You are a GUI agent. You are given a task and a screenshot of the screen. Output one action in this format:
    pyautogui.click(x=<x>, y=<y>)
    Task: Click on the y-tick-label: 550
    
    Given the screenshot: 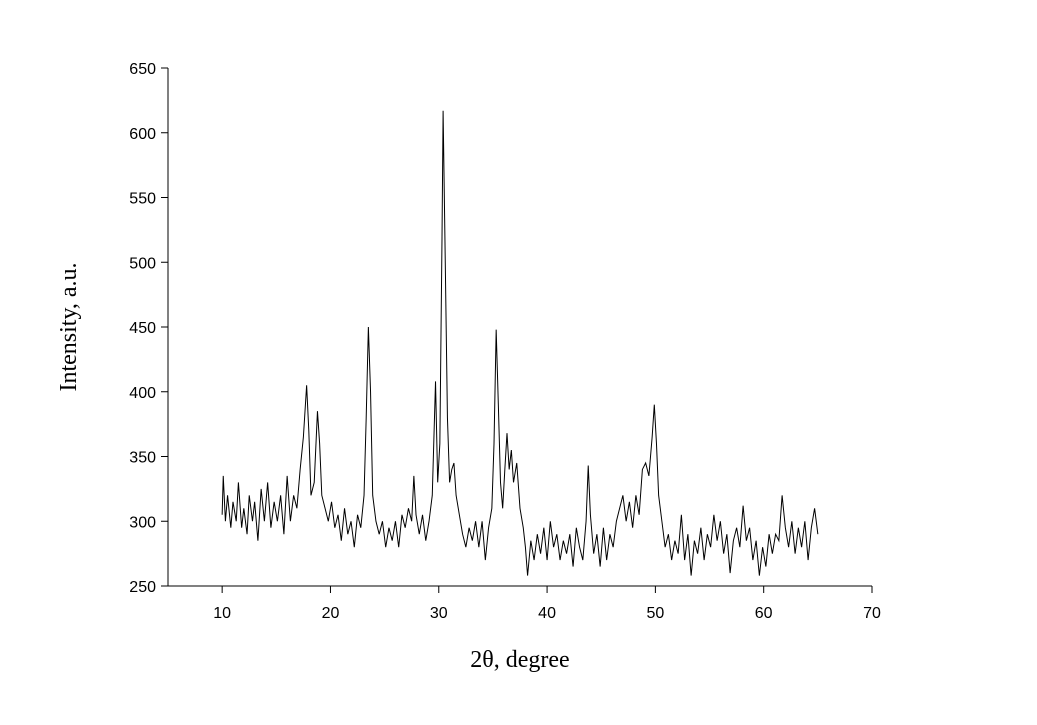 What is the action you would take?
    pyautogui.click(x=142, y=199)
    